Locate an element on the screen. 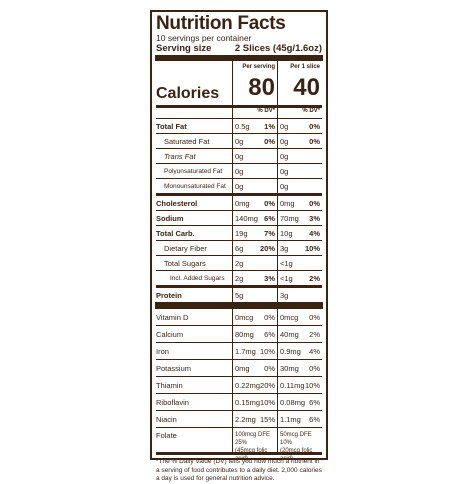 This screenshot has width=474, height=484. dv-header-slice: % DV* is located at coordinates (299, 113).